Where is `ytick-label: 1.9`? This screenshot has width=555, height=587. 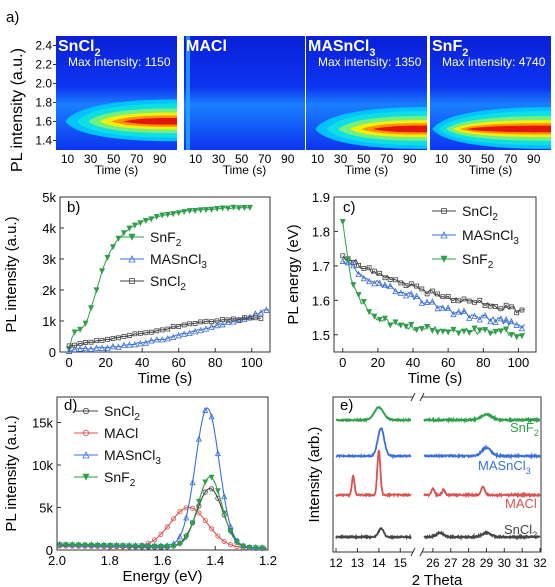 ytick-label: 1.9 is located at coordinates (321, 197).